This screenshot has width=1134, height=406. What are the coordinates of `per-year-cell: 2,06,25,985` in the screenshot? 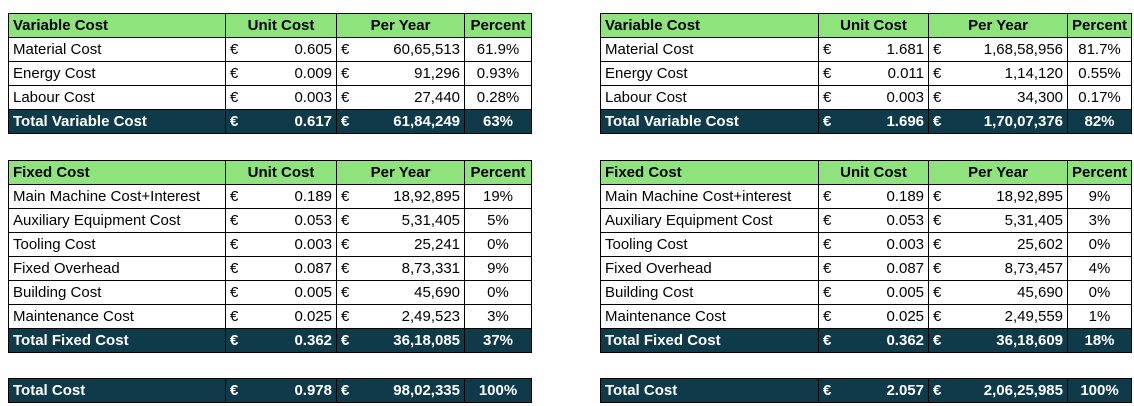 It's located at (1009, 390).